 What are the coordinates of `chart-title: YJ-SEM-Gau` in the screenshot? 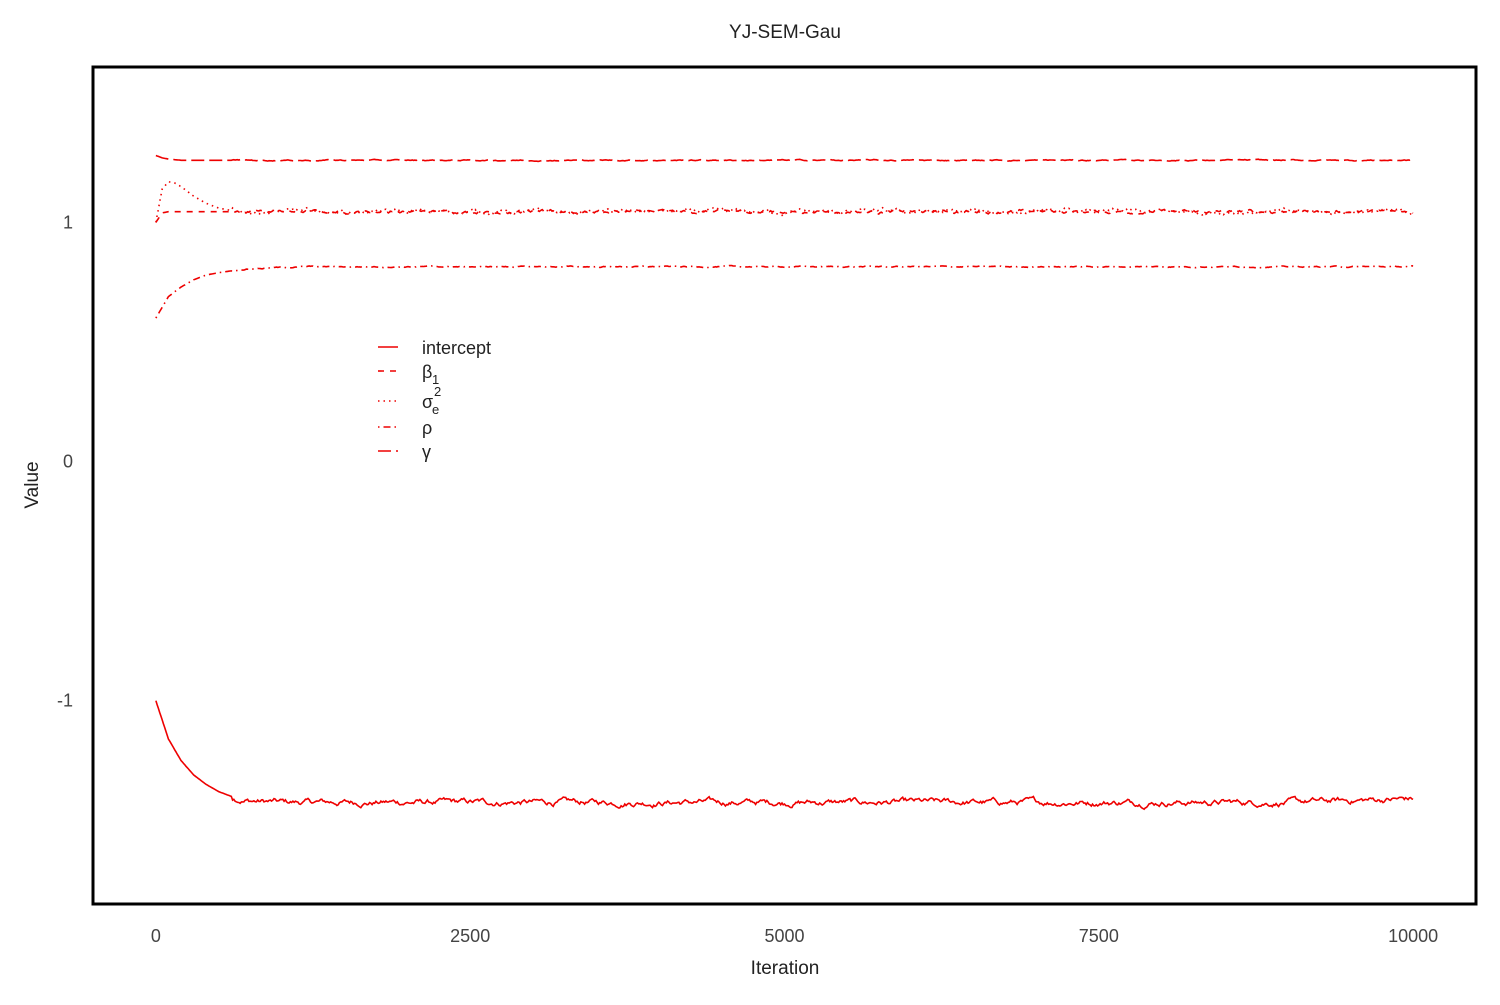 It's located at (785, 32).